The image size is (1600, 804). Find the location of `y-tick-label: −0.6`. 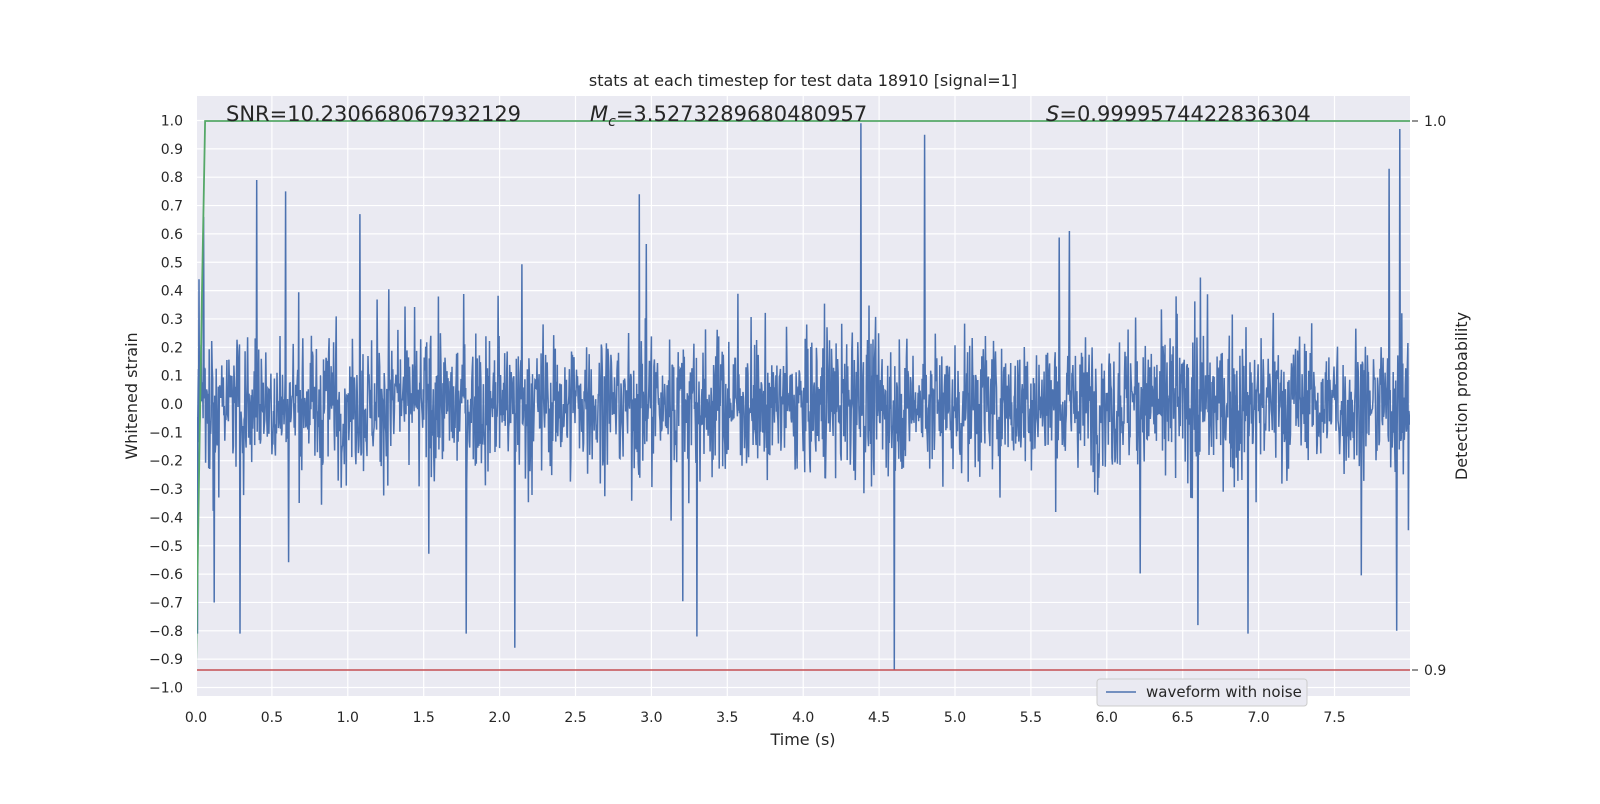

y-tick-label: −0.6 is located at coordinates (166, 575).